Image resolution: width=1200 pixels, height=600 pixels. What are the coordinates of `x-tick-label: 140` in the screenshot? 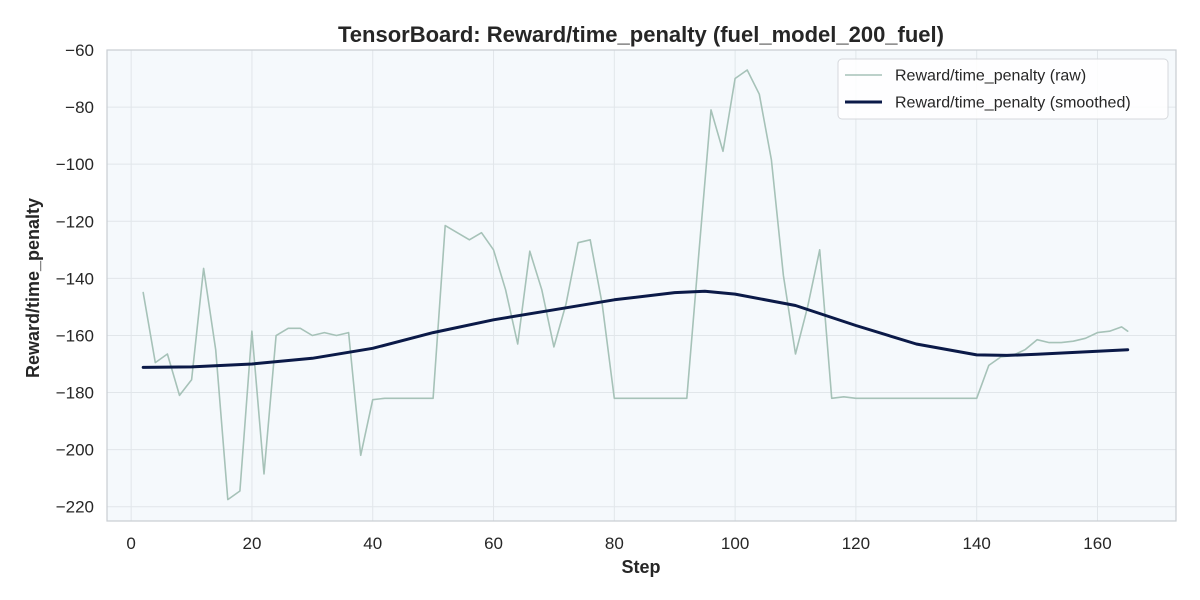 It's located at (977, 543).